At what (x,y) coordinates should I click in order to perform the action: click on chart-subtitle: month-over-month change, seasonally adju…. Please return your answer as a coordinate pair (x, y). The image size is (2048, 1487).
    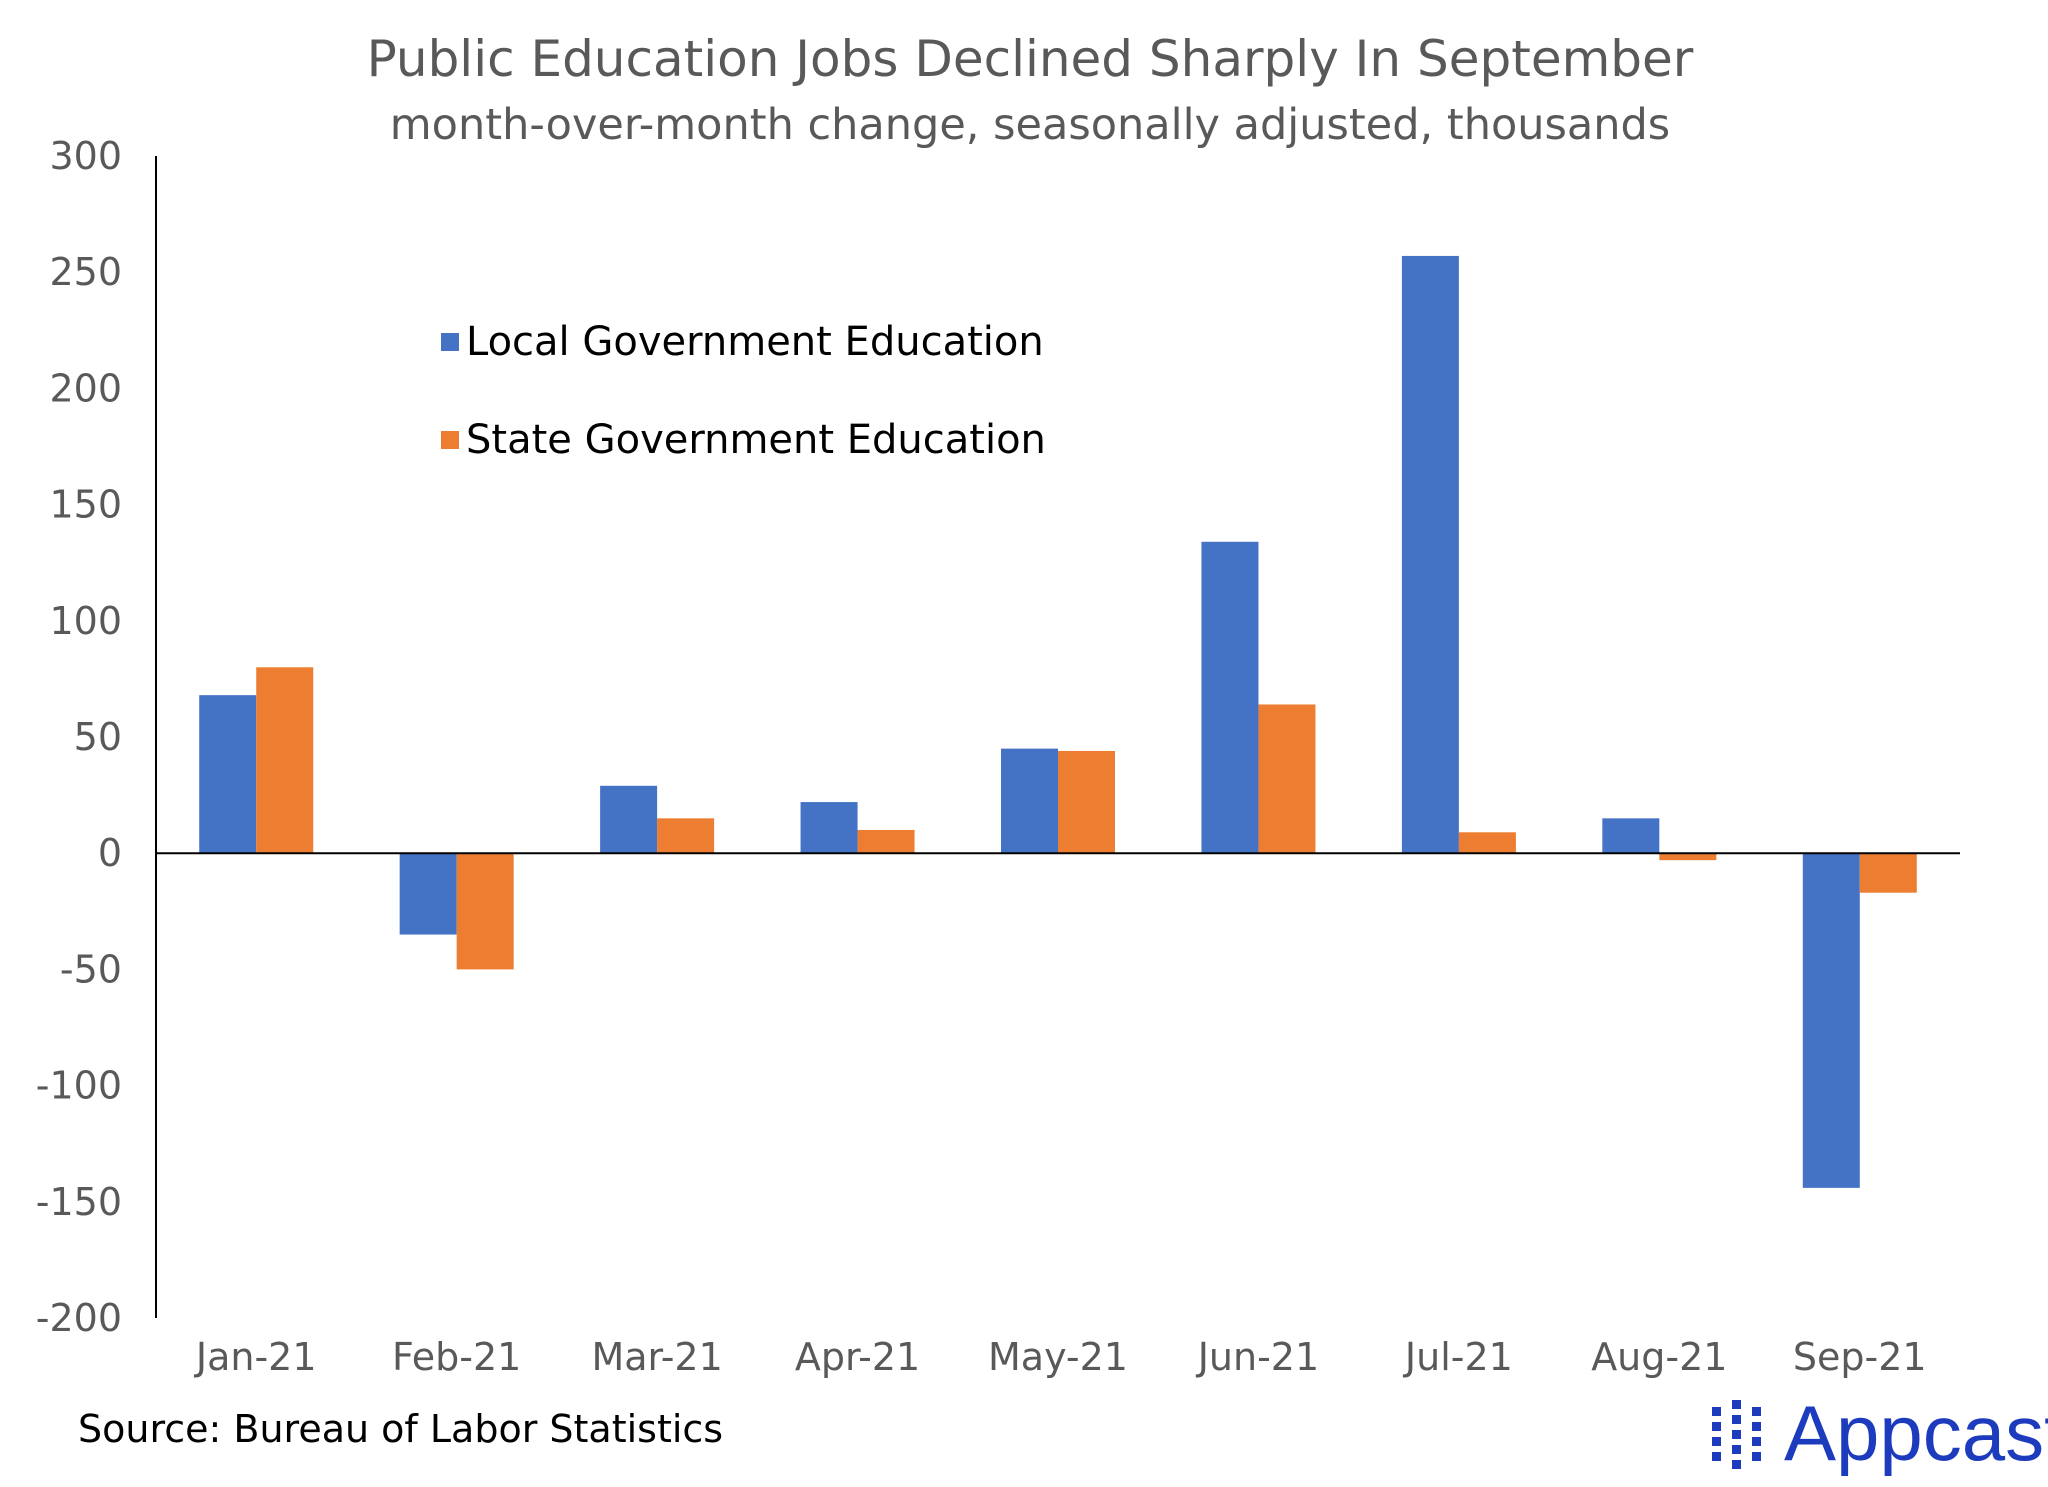
    Looking at the image, I should click on (1030, 125).